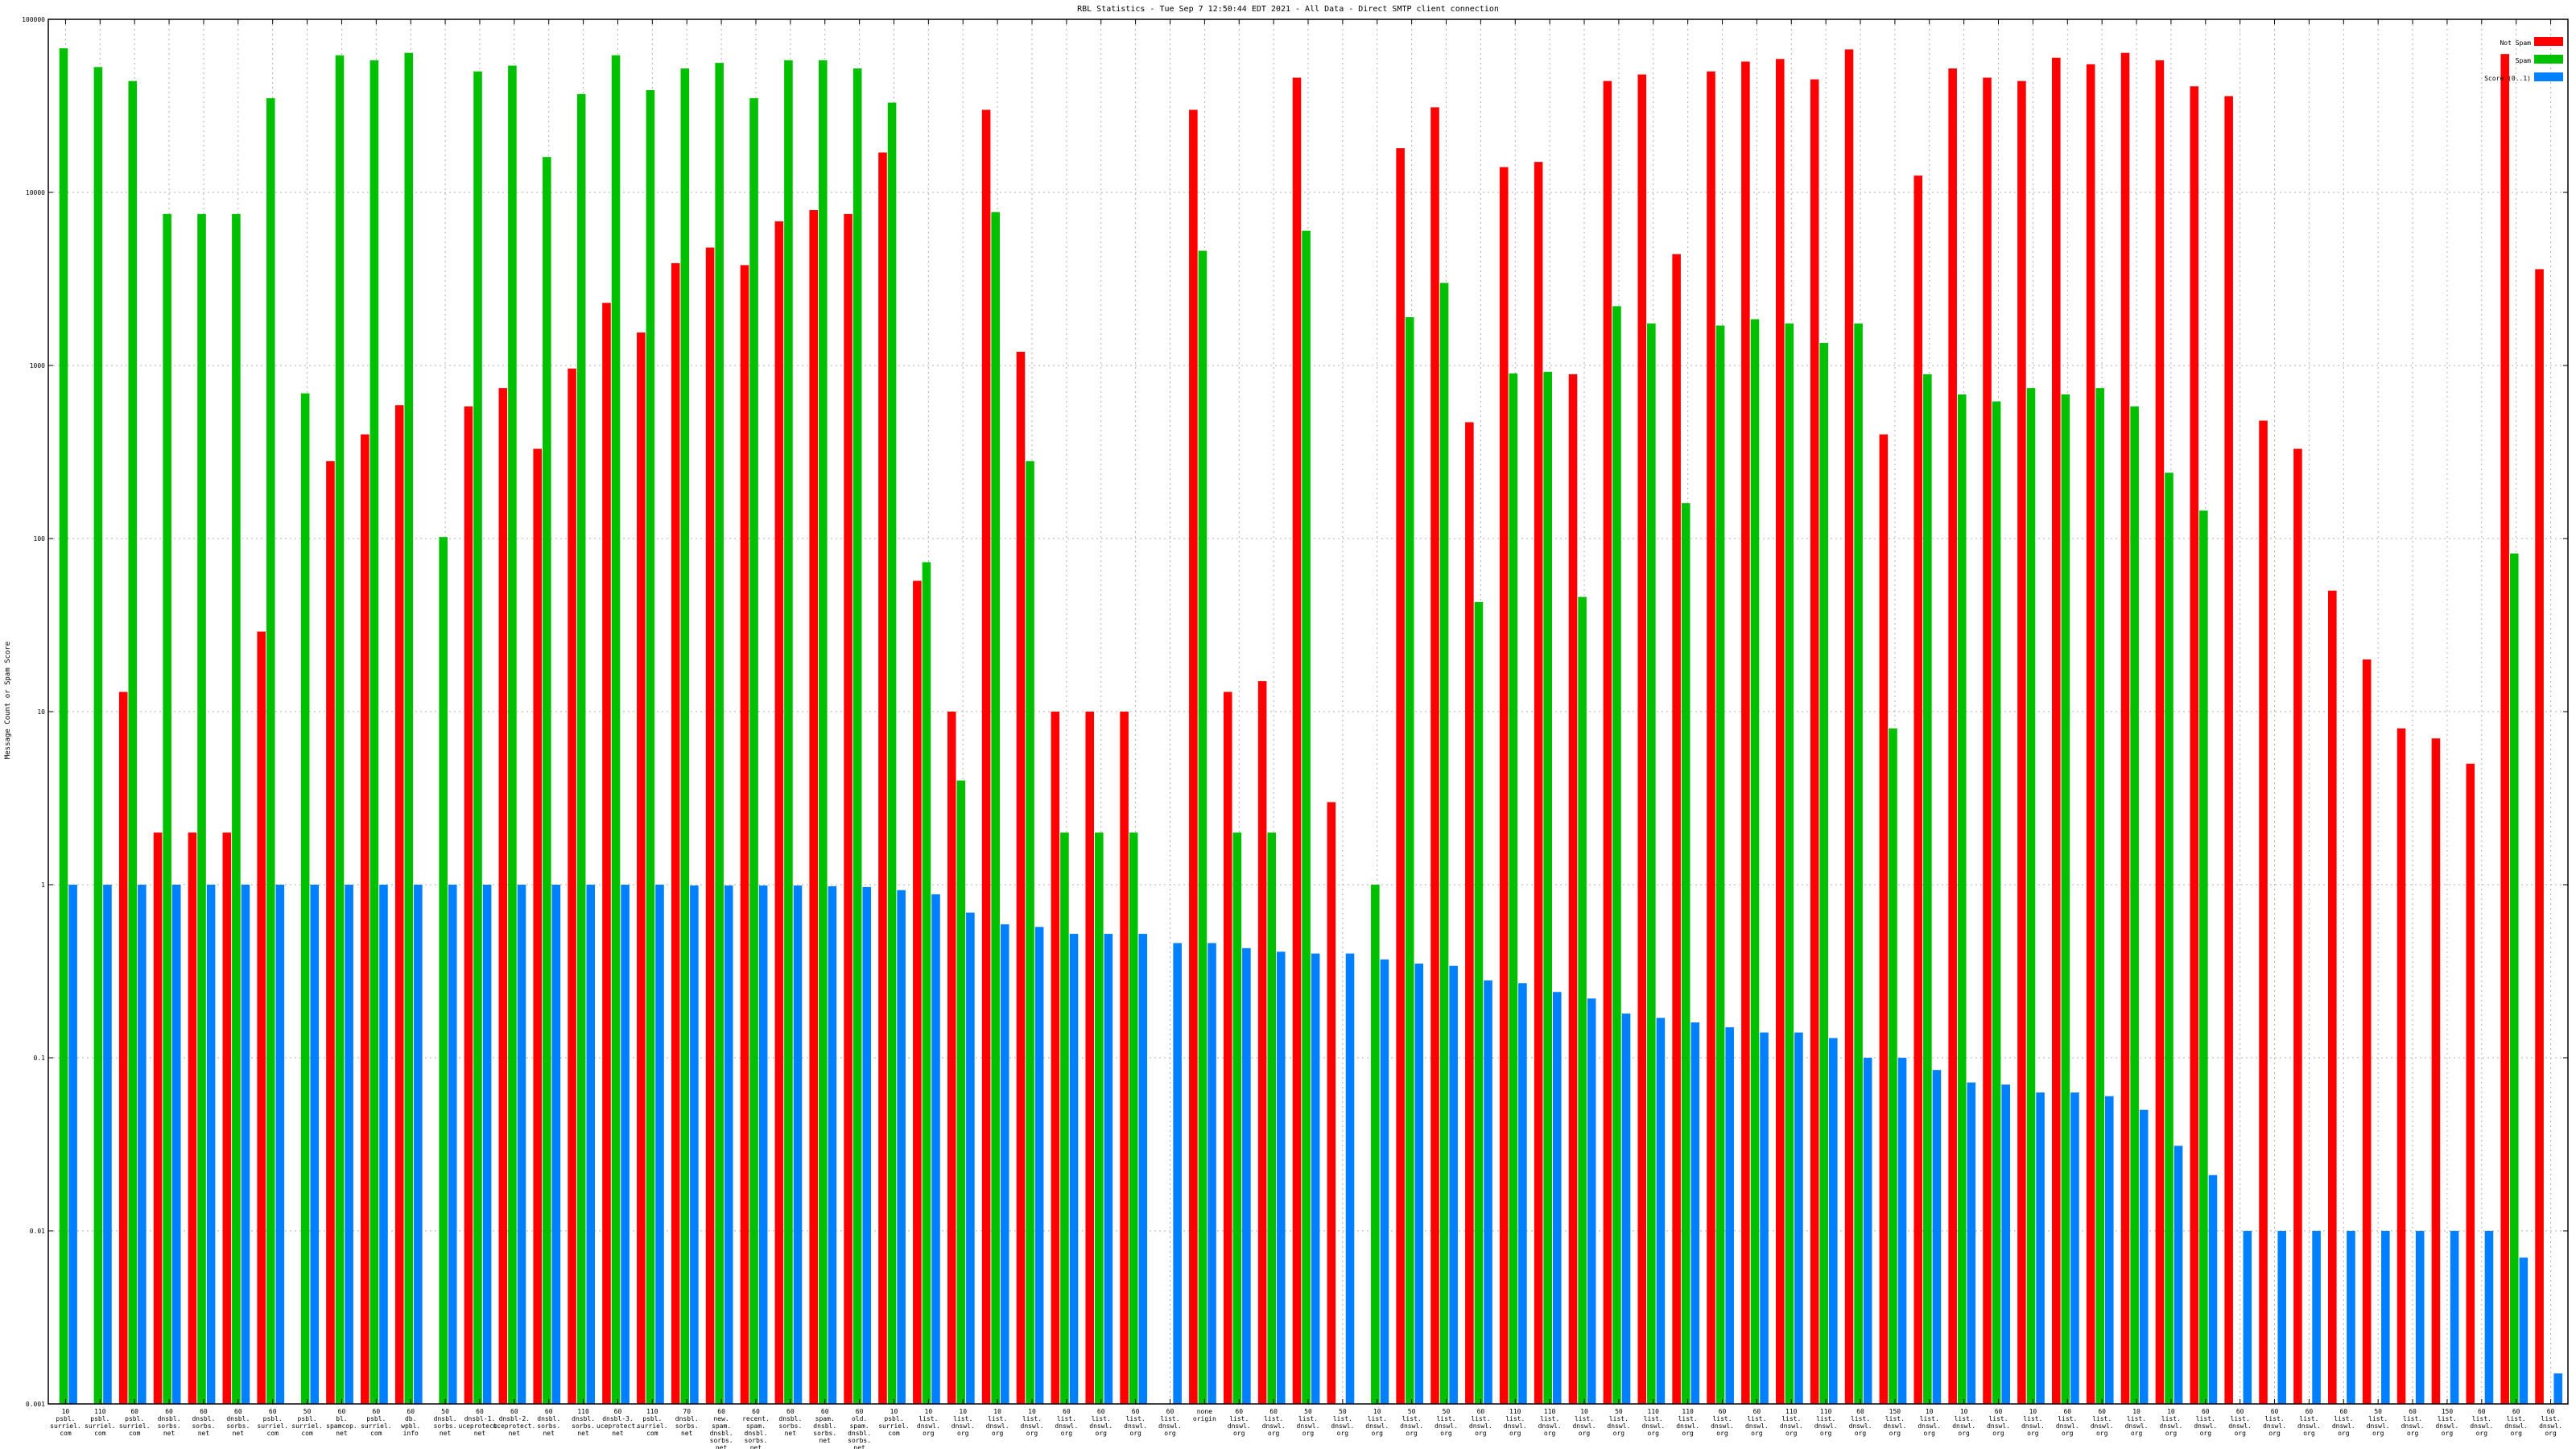 This screenshot has width=2576, height=1449. Describe the element at coordinates (721, 1426) in the screenshot. I see `x-tick-label: spam.` at that location.